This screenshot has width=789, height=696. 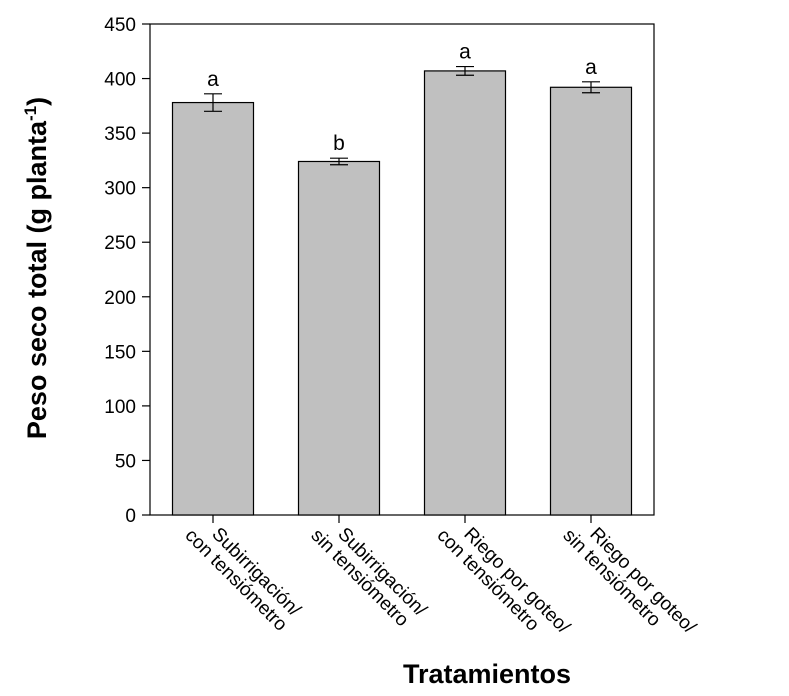 I want to click on y-axis-title: Peso seco total (g planta-1), so click(x=36, y=268).